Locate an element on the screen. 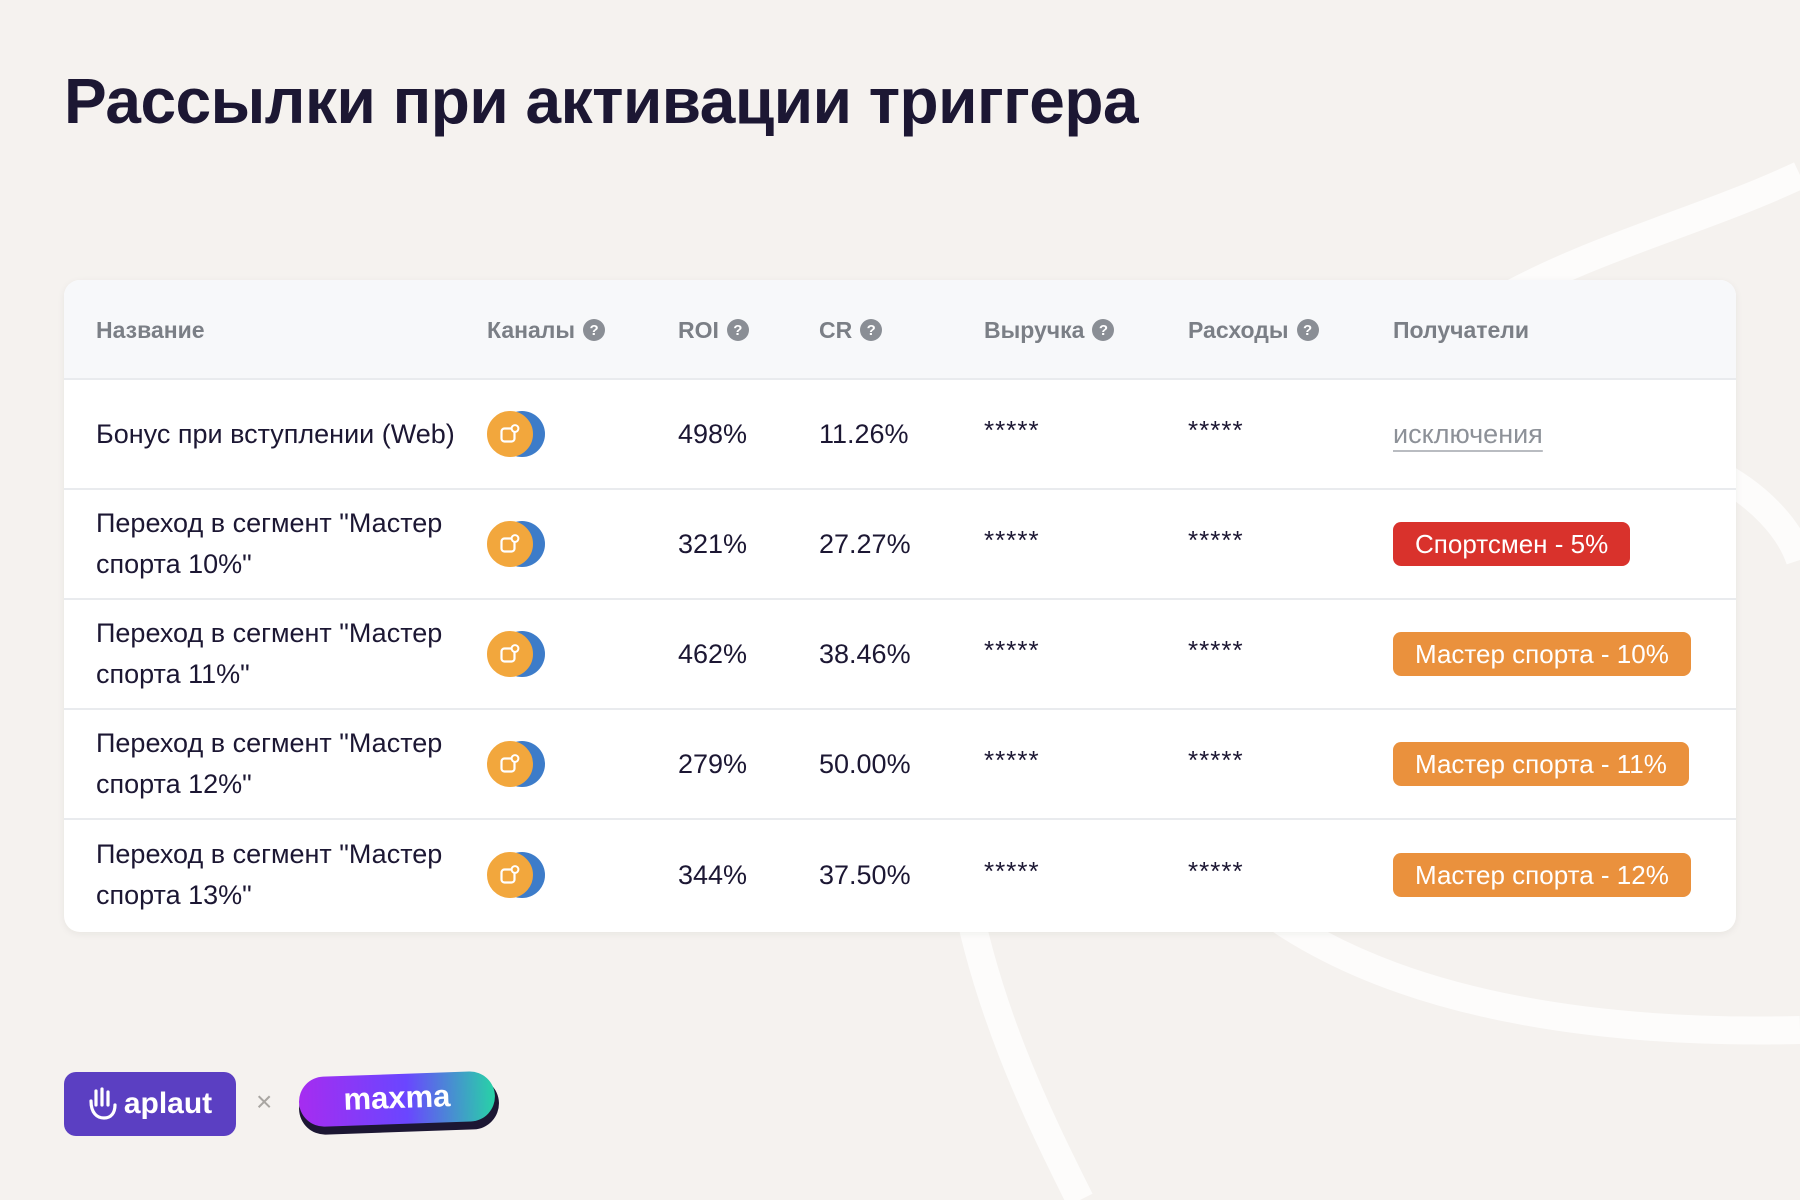  page-title: Рассылки при активации триггера is located at coordinates (601, 101).